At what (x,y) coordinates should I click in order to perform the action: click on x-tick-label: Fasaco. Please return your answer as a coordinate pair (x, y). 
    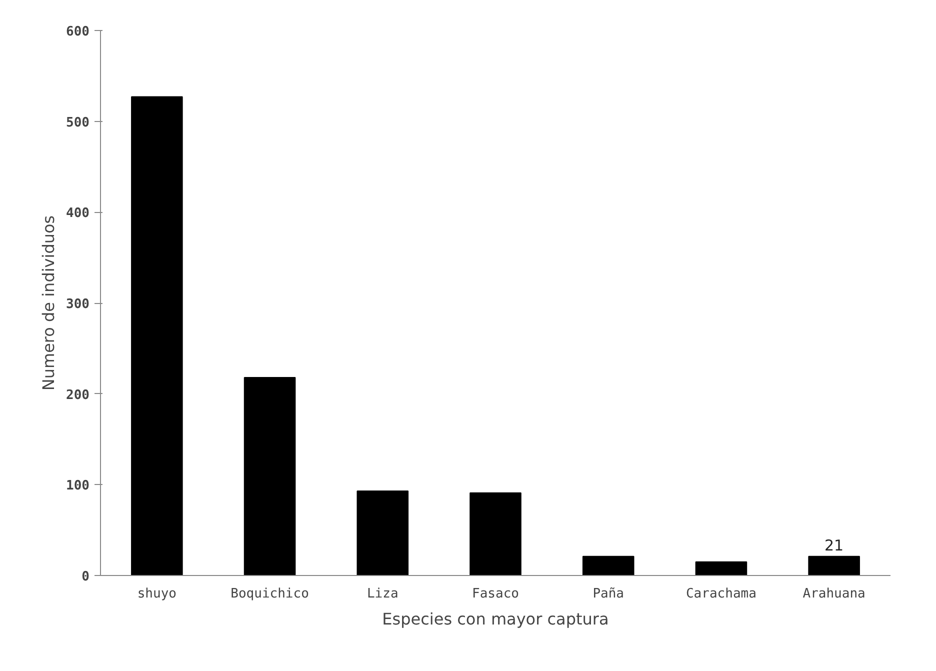
    Looking at the image, I should click on (495, 594).